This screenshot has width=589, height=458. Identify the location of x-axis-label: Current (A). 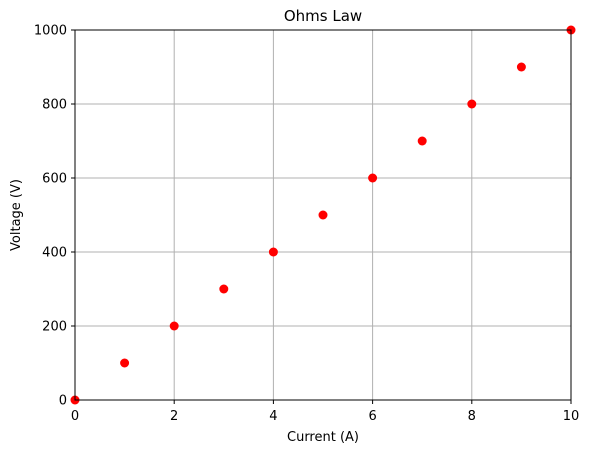
(323, 437).